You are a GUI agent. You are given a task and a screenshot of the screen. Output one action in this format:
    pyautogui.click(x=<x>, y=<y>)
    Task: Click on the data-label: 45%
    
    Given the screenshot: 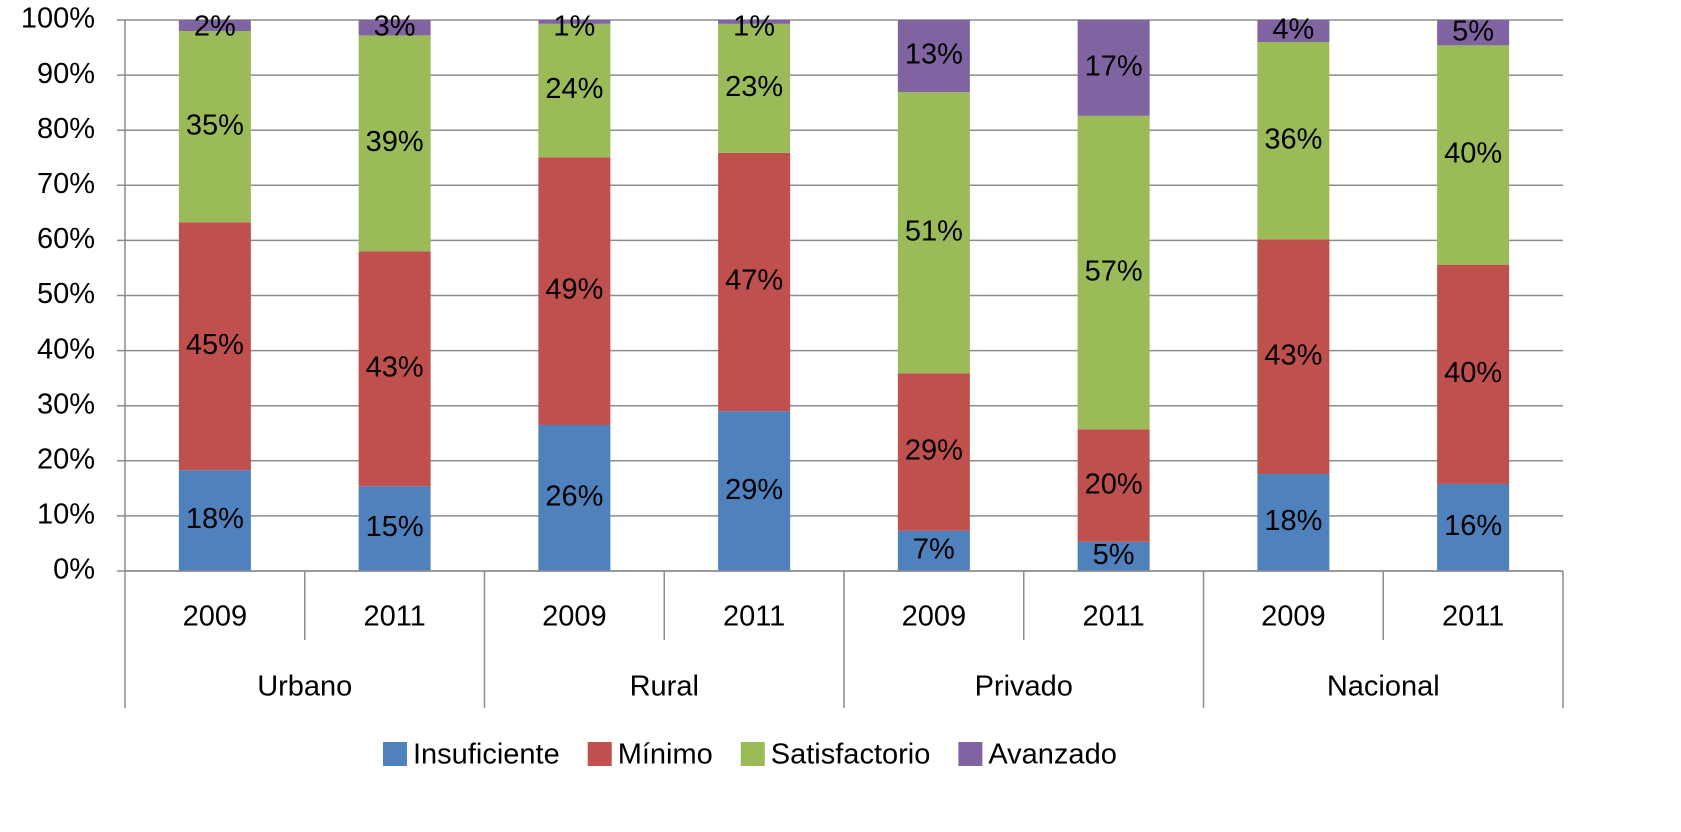 What is the action you would take?
    pyautogui.click(x=215, y=345)
    